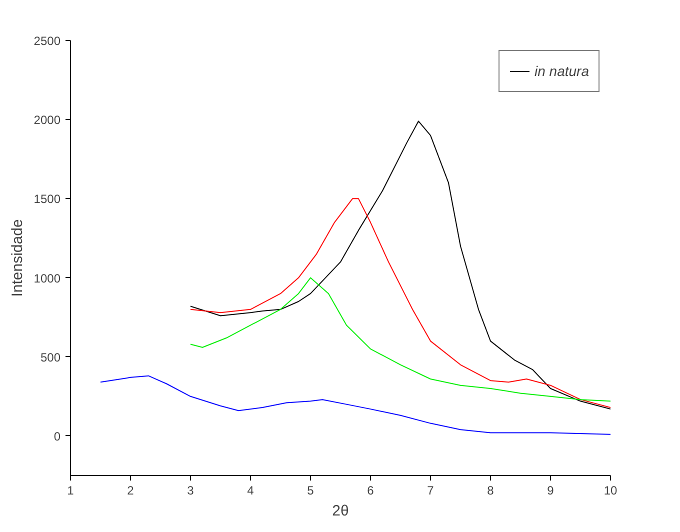 The image size is (680, 532). Describe the element at coordinates (70, 491) in the screenshot. I see `x-tick-label: 1` at that location.